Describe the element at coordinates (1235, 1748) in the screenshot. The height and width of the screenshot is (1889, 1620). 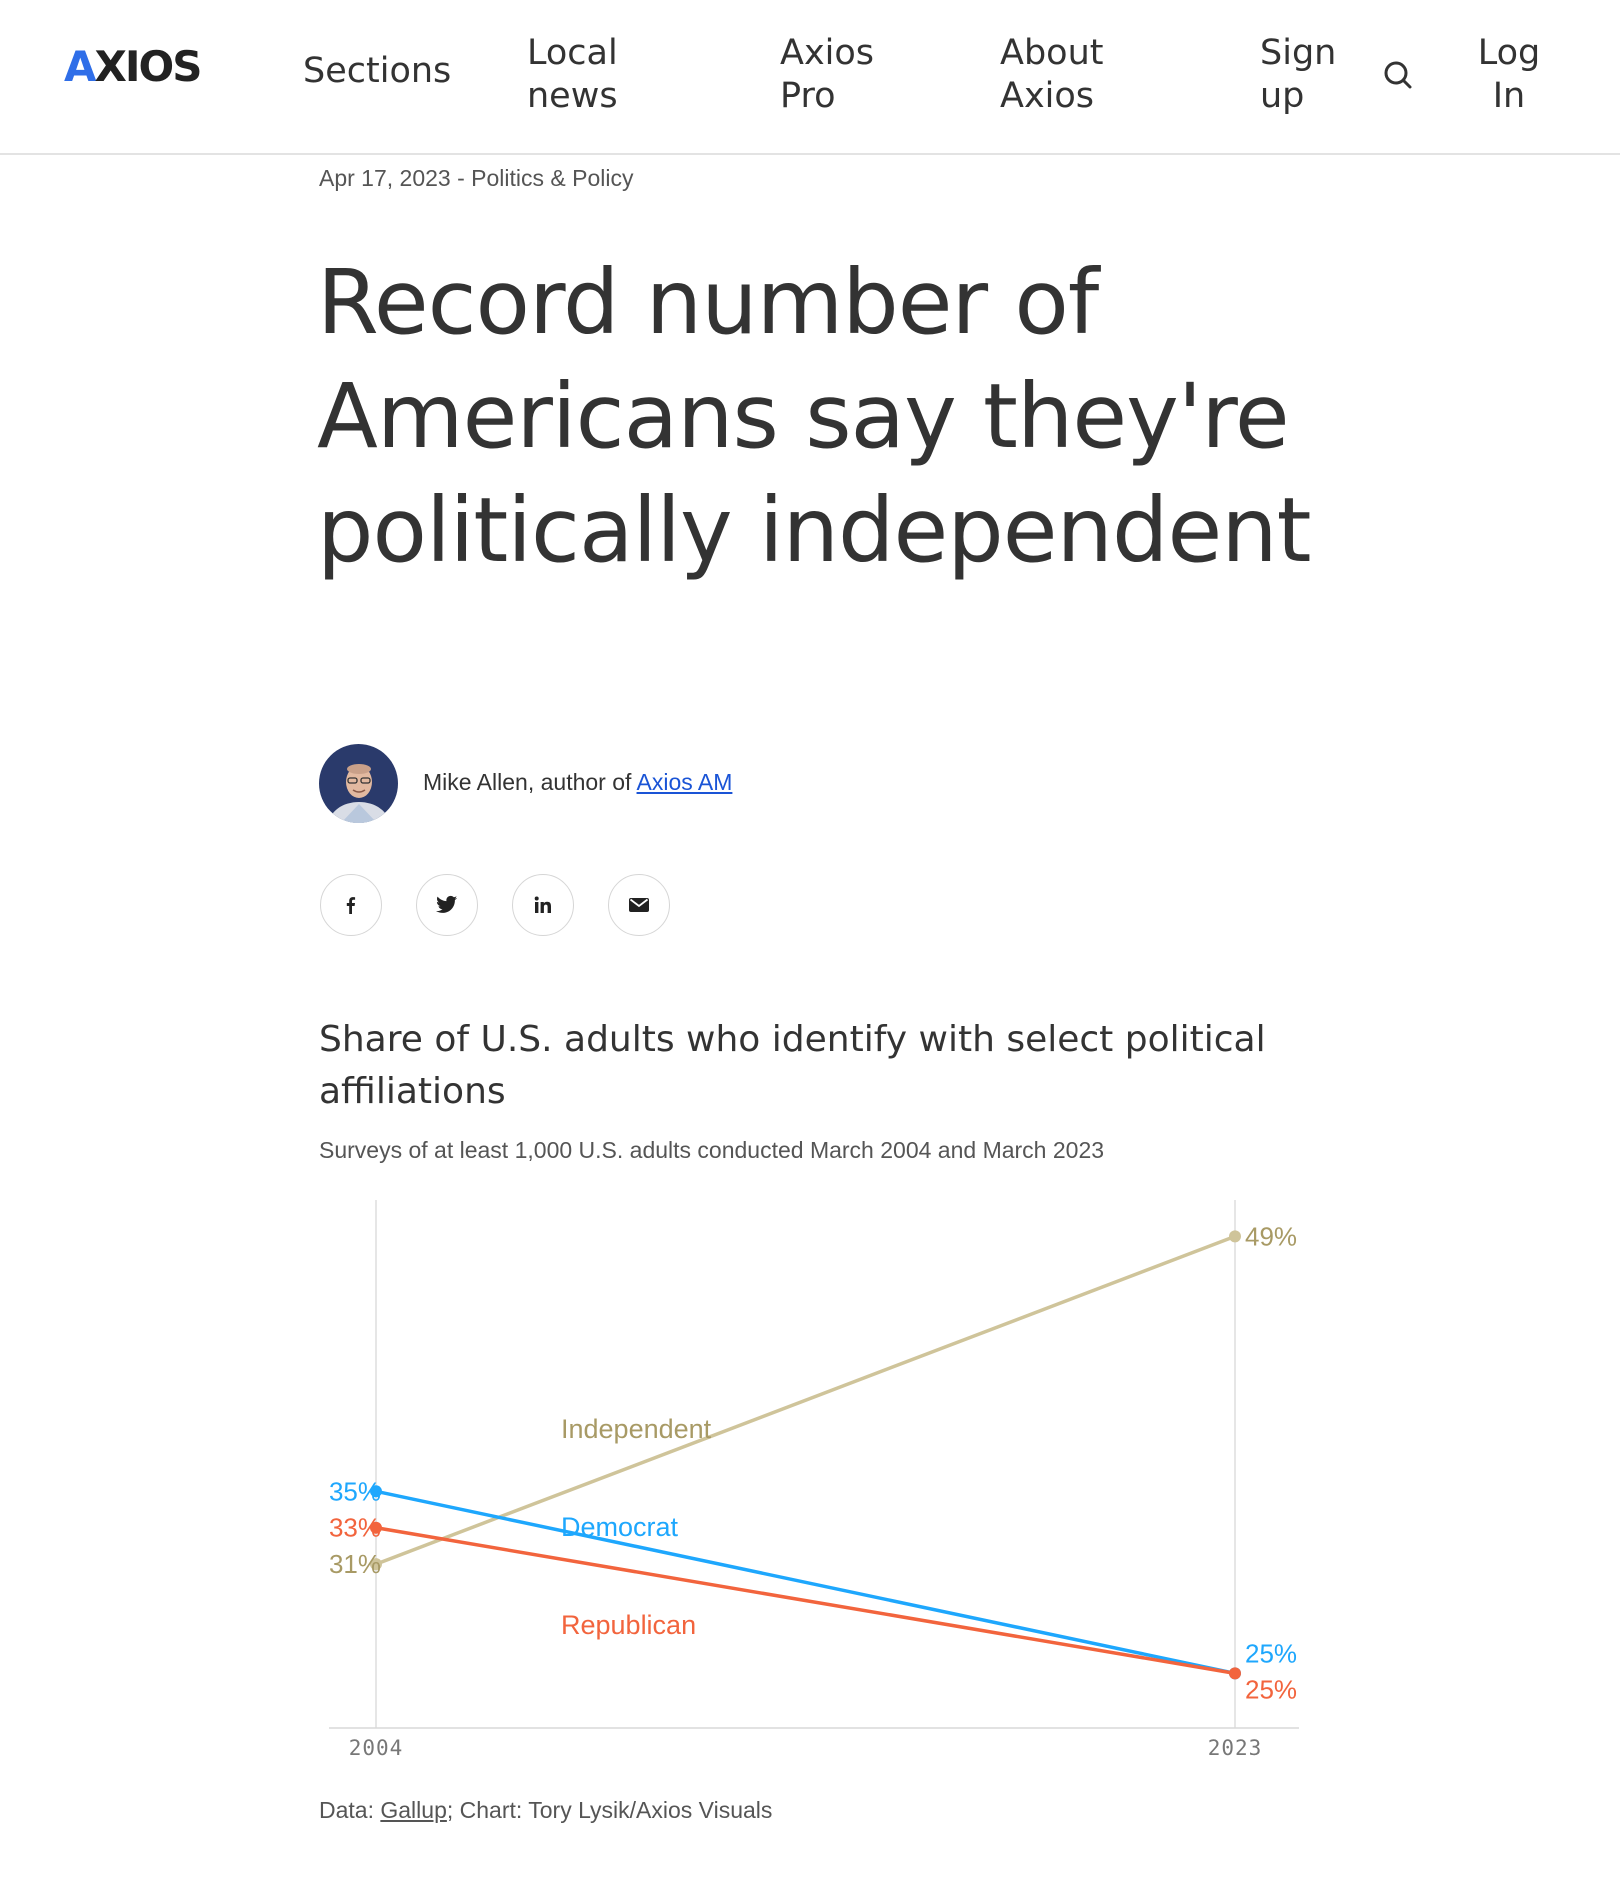
I see `x-tick-label-2023: 2023` at that location.